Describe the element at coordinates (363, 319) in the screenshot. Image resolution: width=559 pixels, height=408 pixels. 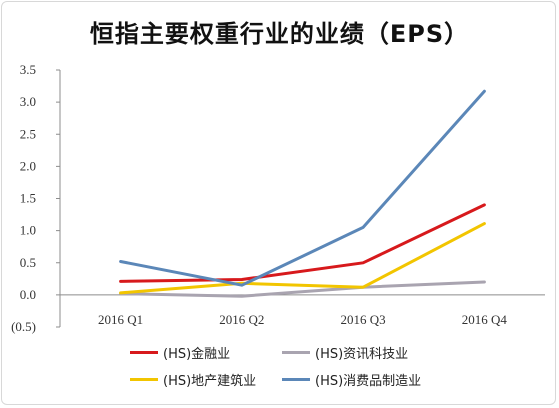
I see `x-tick-label: 2016 Q3` at that location.